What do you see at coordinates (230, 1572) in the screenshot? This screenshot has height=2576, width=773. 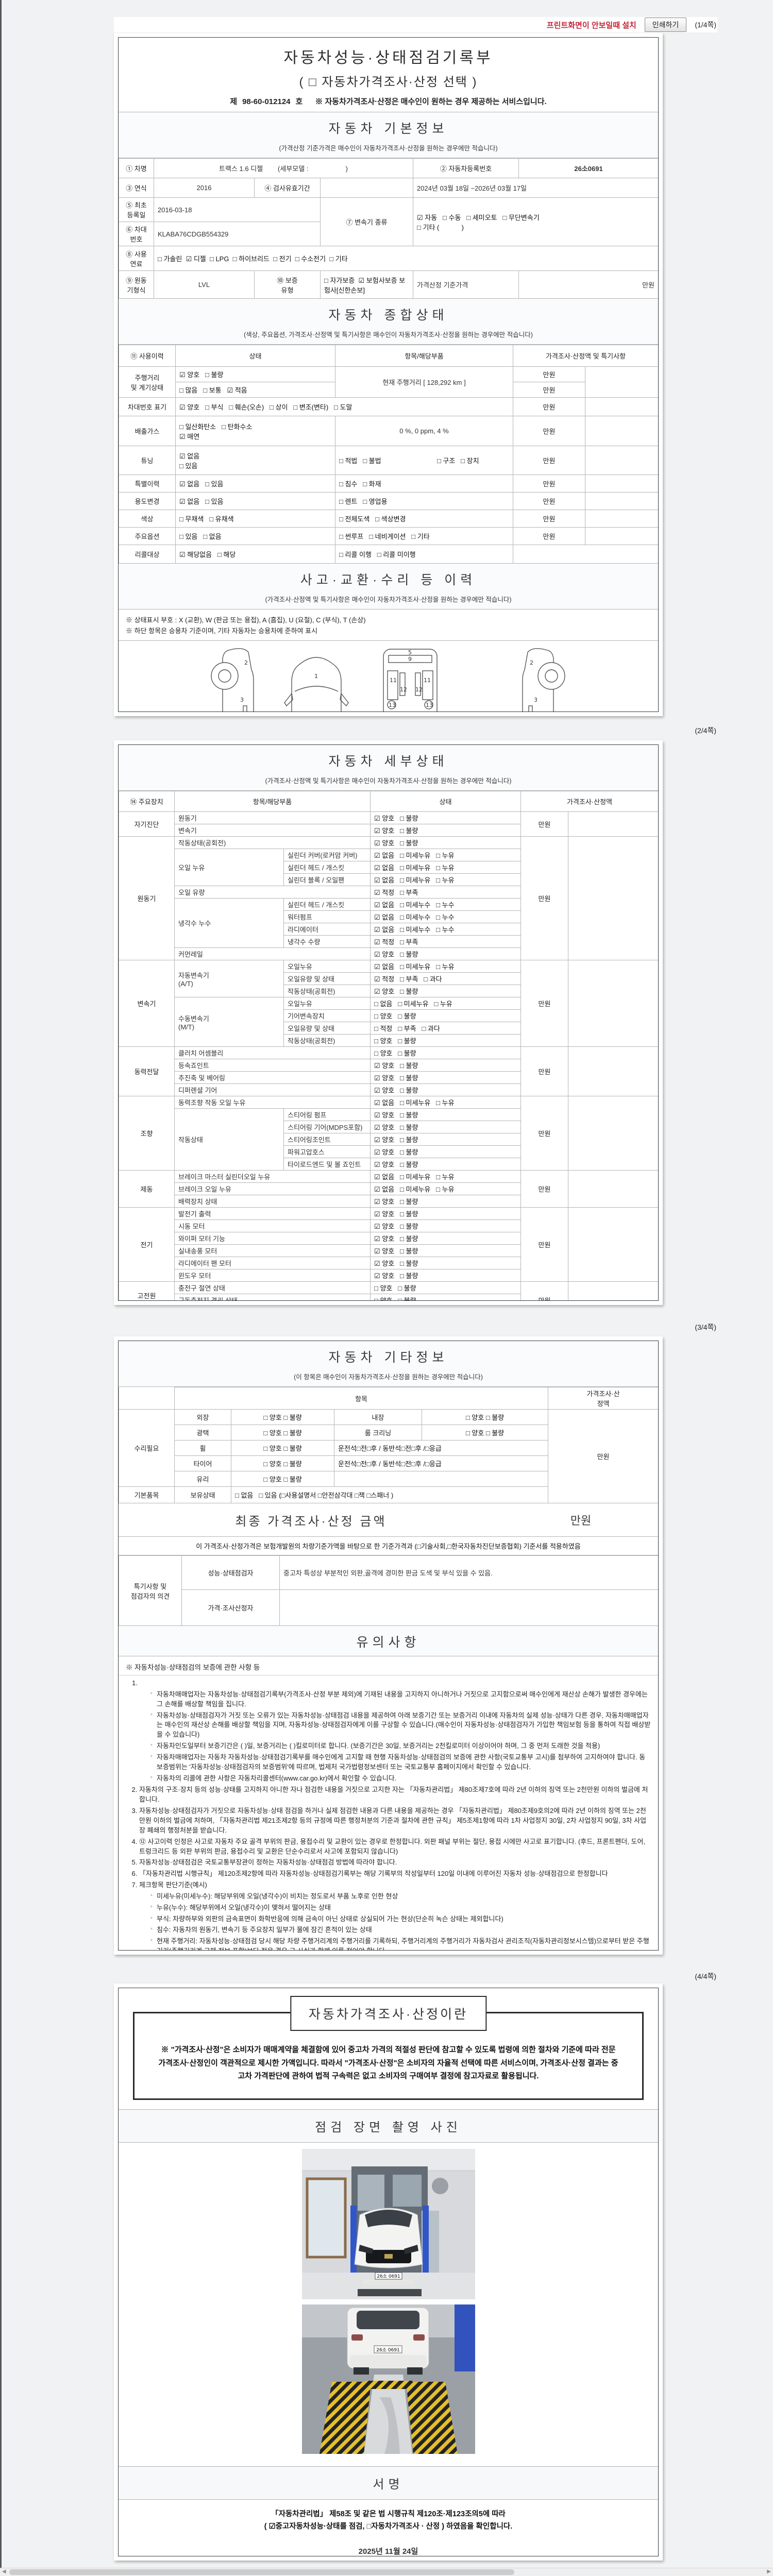 I see `opinion-row-label: 성능·상태점검자` at bounding box center [230, 1572].